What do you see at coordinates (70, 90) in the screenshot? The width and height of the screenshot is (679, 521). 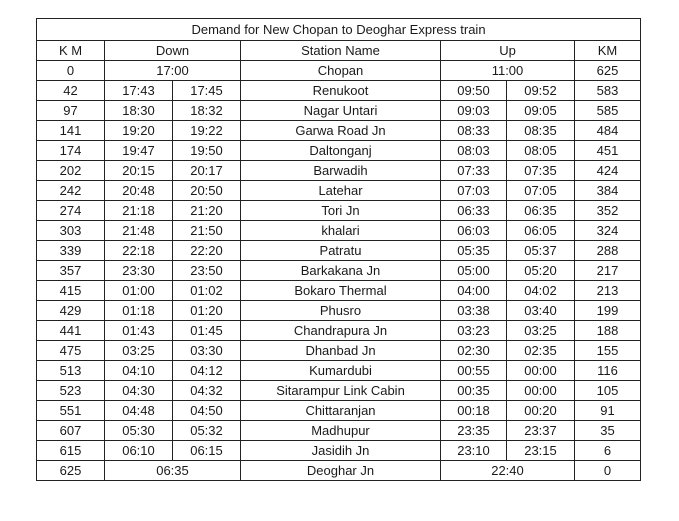 I see `km-cell: 42` at bounding box center [70, 90].